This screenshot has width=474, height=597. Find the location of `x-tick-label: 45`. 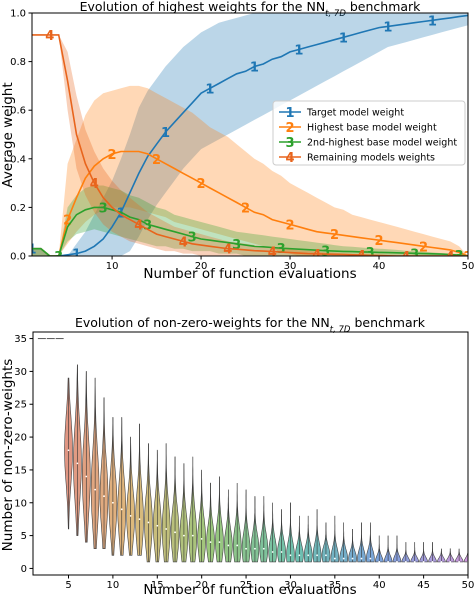

x-tick-label: 45 is located at coordinates (423, 585).